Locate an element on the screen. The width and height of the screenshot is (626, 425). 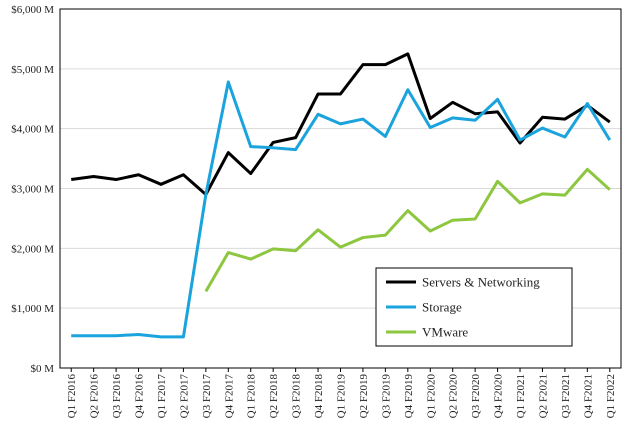
x-tick-label: Q4 F2019 is located at coordinates (409, 396).